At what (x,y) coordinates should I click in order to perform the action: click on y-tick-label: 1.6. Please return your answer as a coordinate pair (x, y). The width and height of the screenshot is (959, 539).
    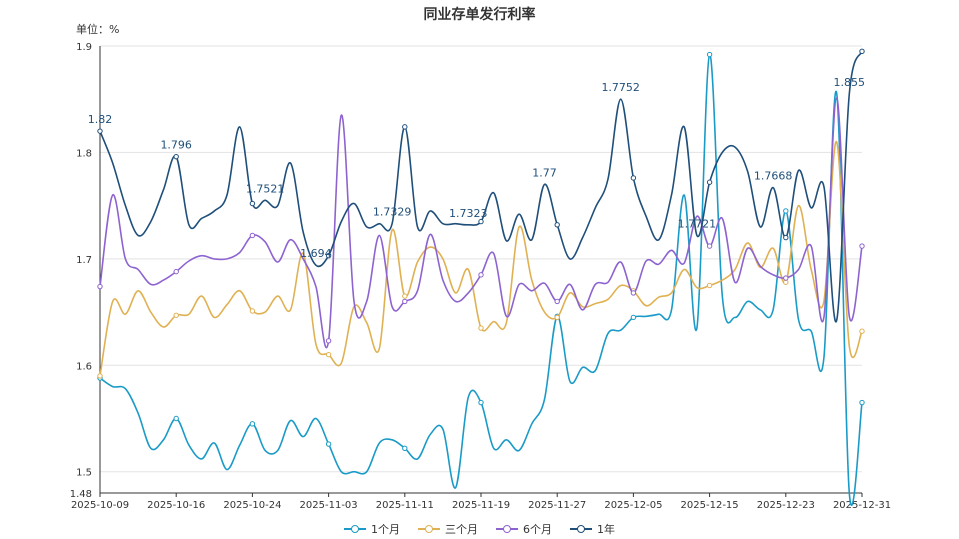
    Looking at the image, I should click on (84, 366).